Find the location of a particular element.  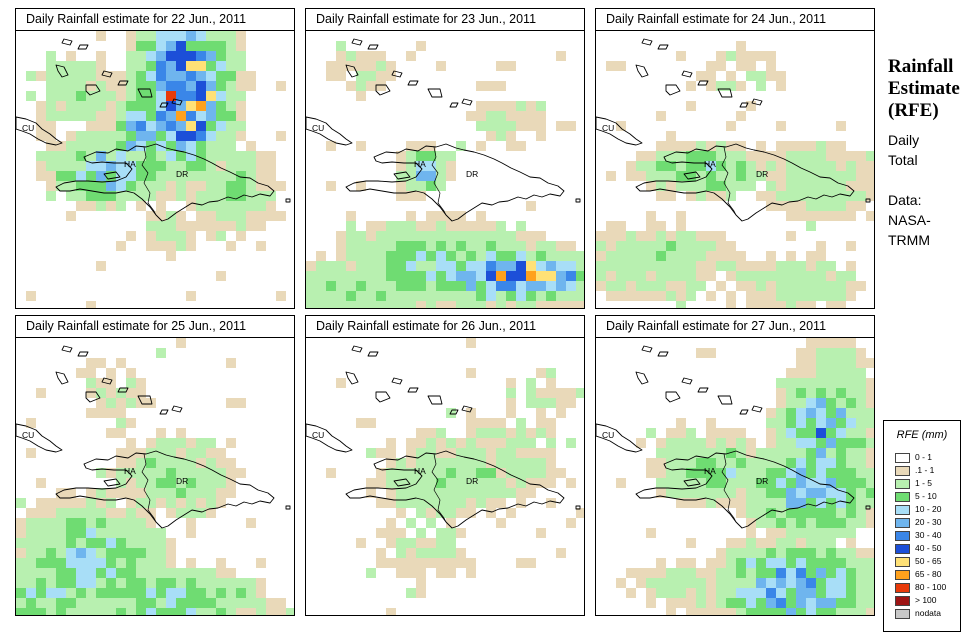

period-label: Daily Total is located at coordinates (903, 150).